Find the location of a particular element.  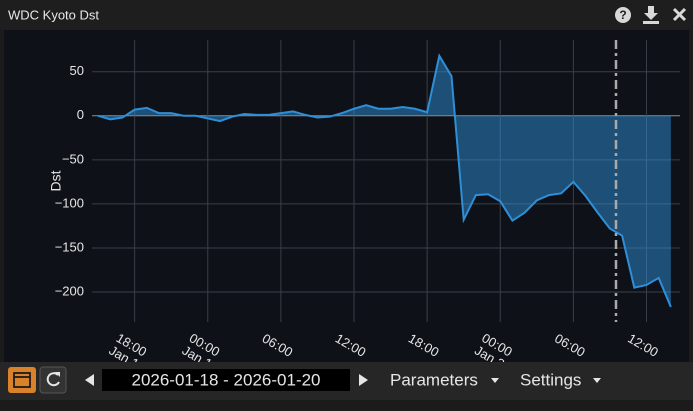

y-tick-label: −150 is located at coordinates (69, 246).